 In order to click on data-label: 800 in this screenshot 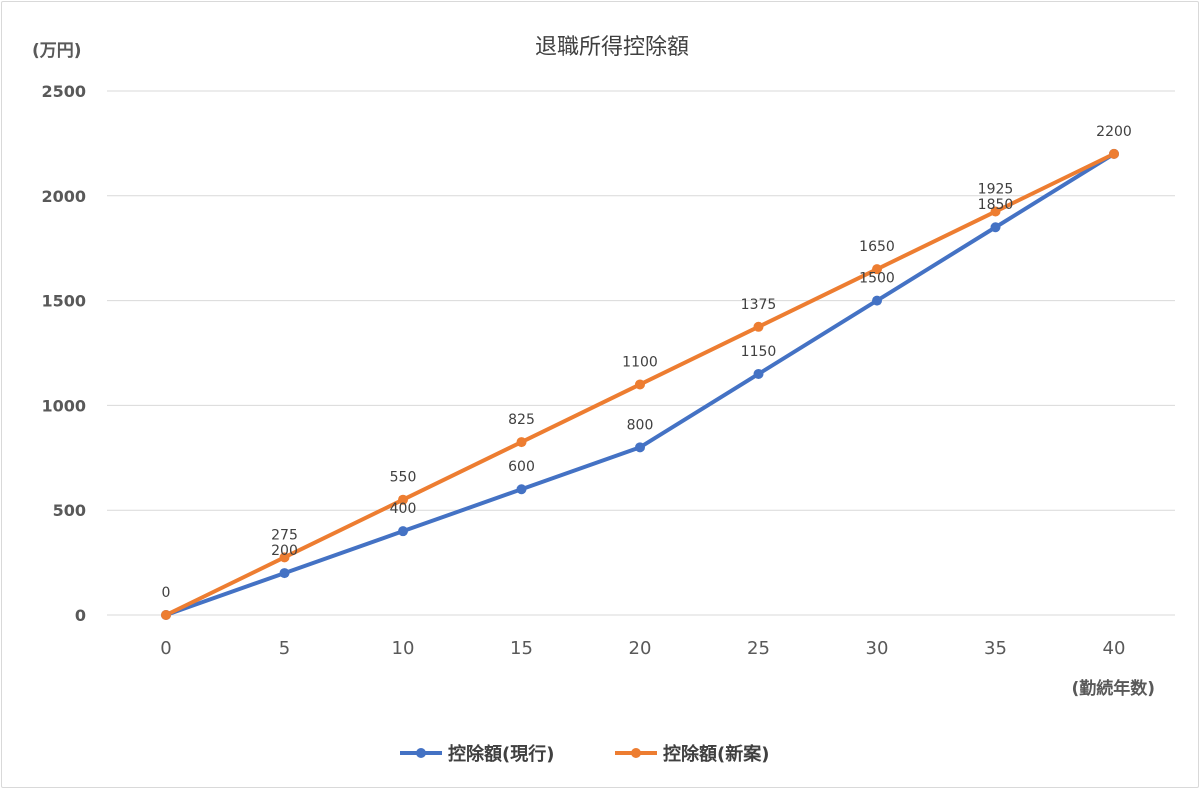, I will do `click(640, 425)`.